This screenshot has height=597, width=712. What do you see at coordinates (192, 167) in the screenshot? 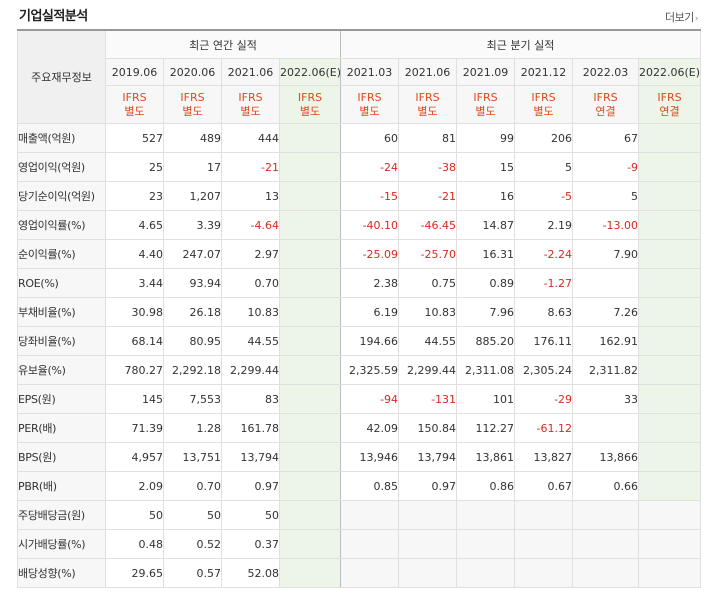
I see `value-cell: 17` at bounding box center [192, 167].